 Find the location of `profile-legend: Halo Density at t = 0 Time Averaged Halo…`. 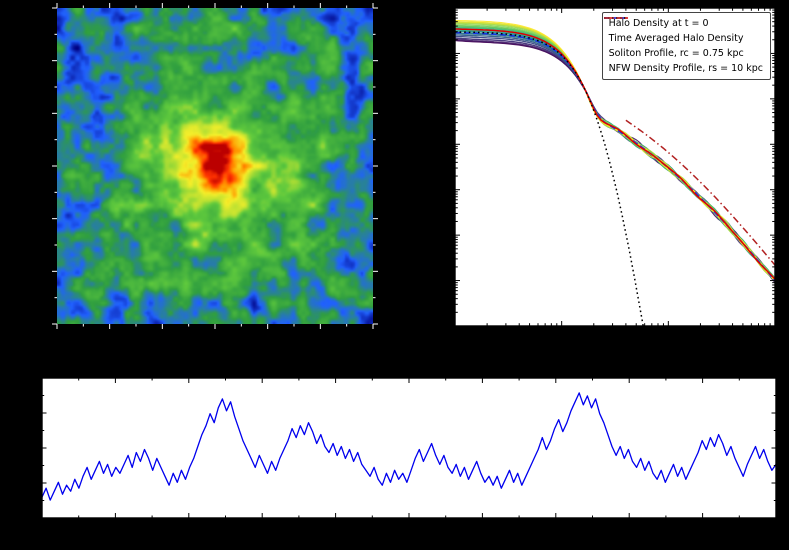

profile-legend: Halo Density at t = 0 Time Averaged Halo… is located at coordinates (686, 46).